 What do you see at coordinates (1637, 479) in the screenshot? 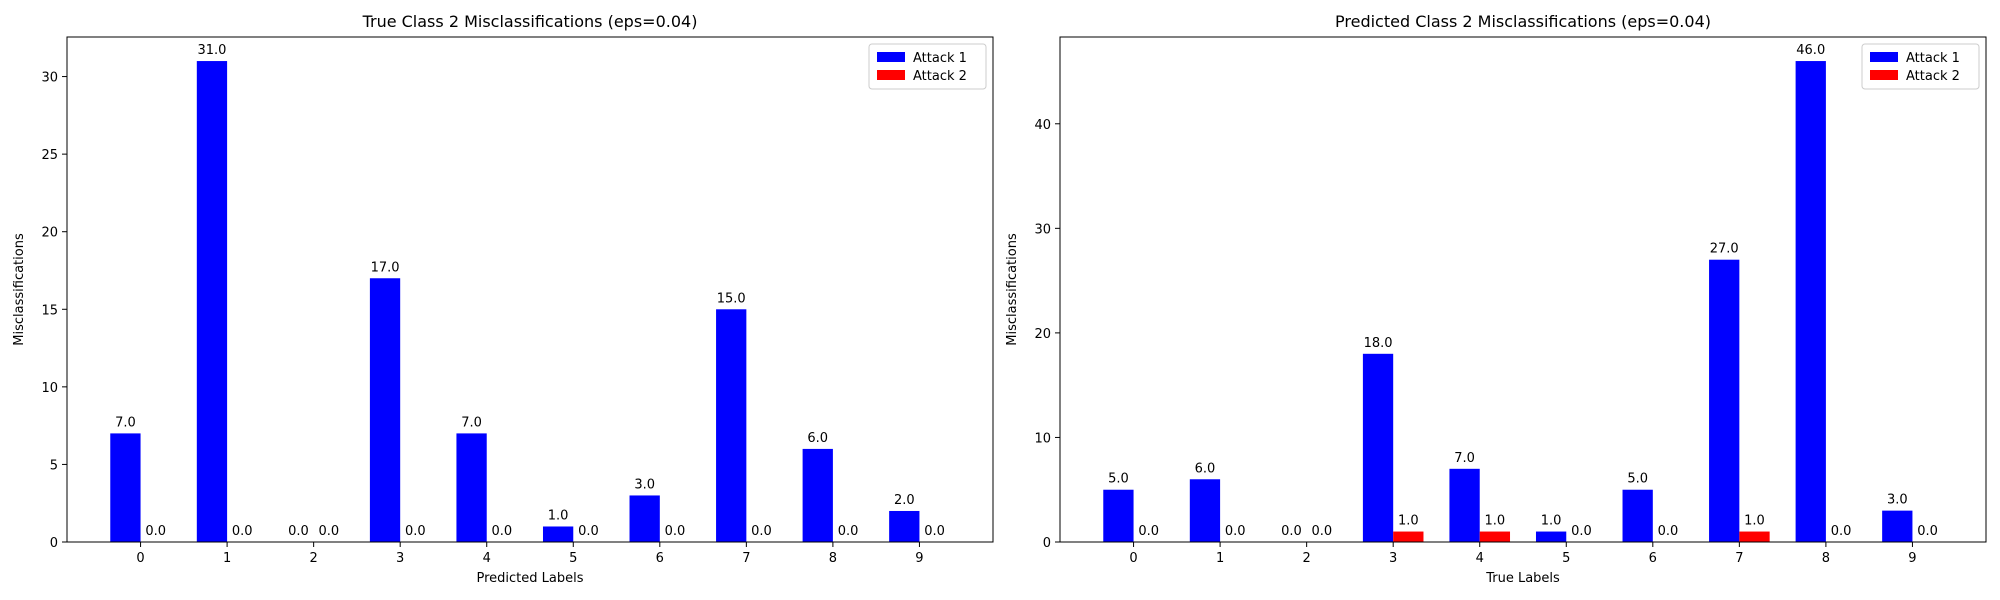
I see `data-label-attack-1-cat-6: 5.0` at bounding box center [1637, 479].